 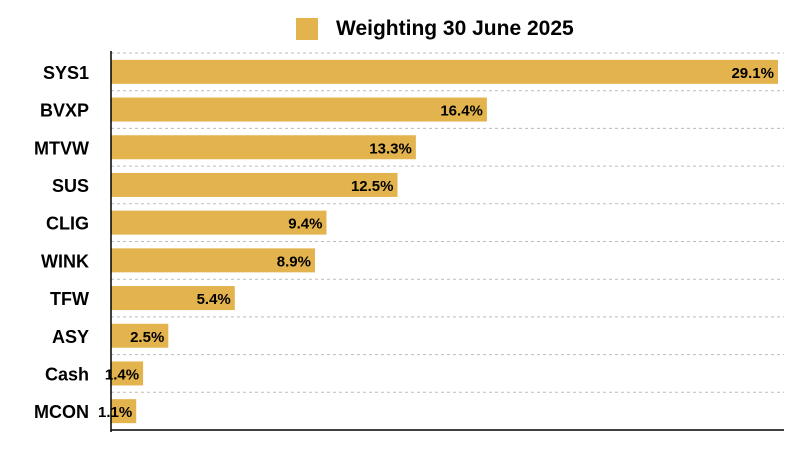 What do you see at coordinates (390, 148) in the screenshot?
I see `data-label: 13.3%` at bounding box center [390, 148].